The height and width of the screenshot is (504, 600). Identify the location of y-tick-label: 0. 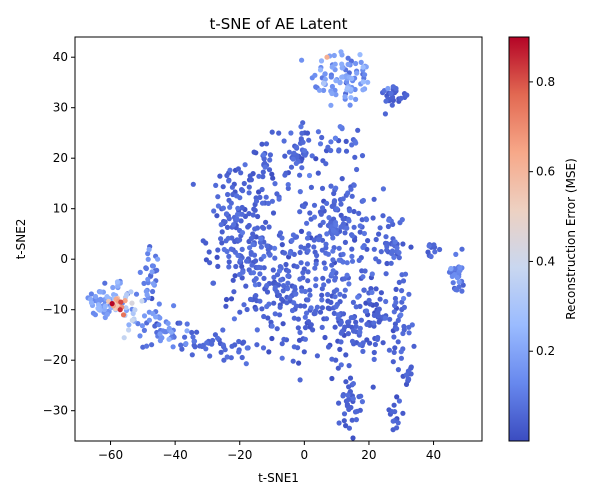
(64, 259).